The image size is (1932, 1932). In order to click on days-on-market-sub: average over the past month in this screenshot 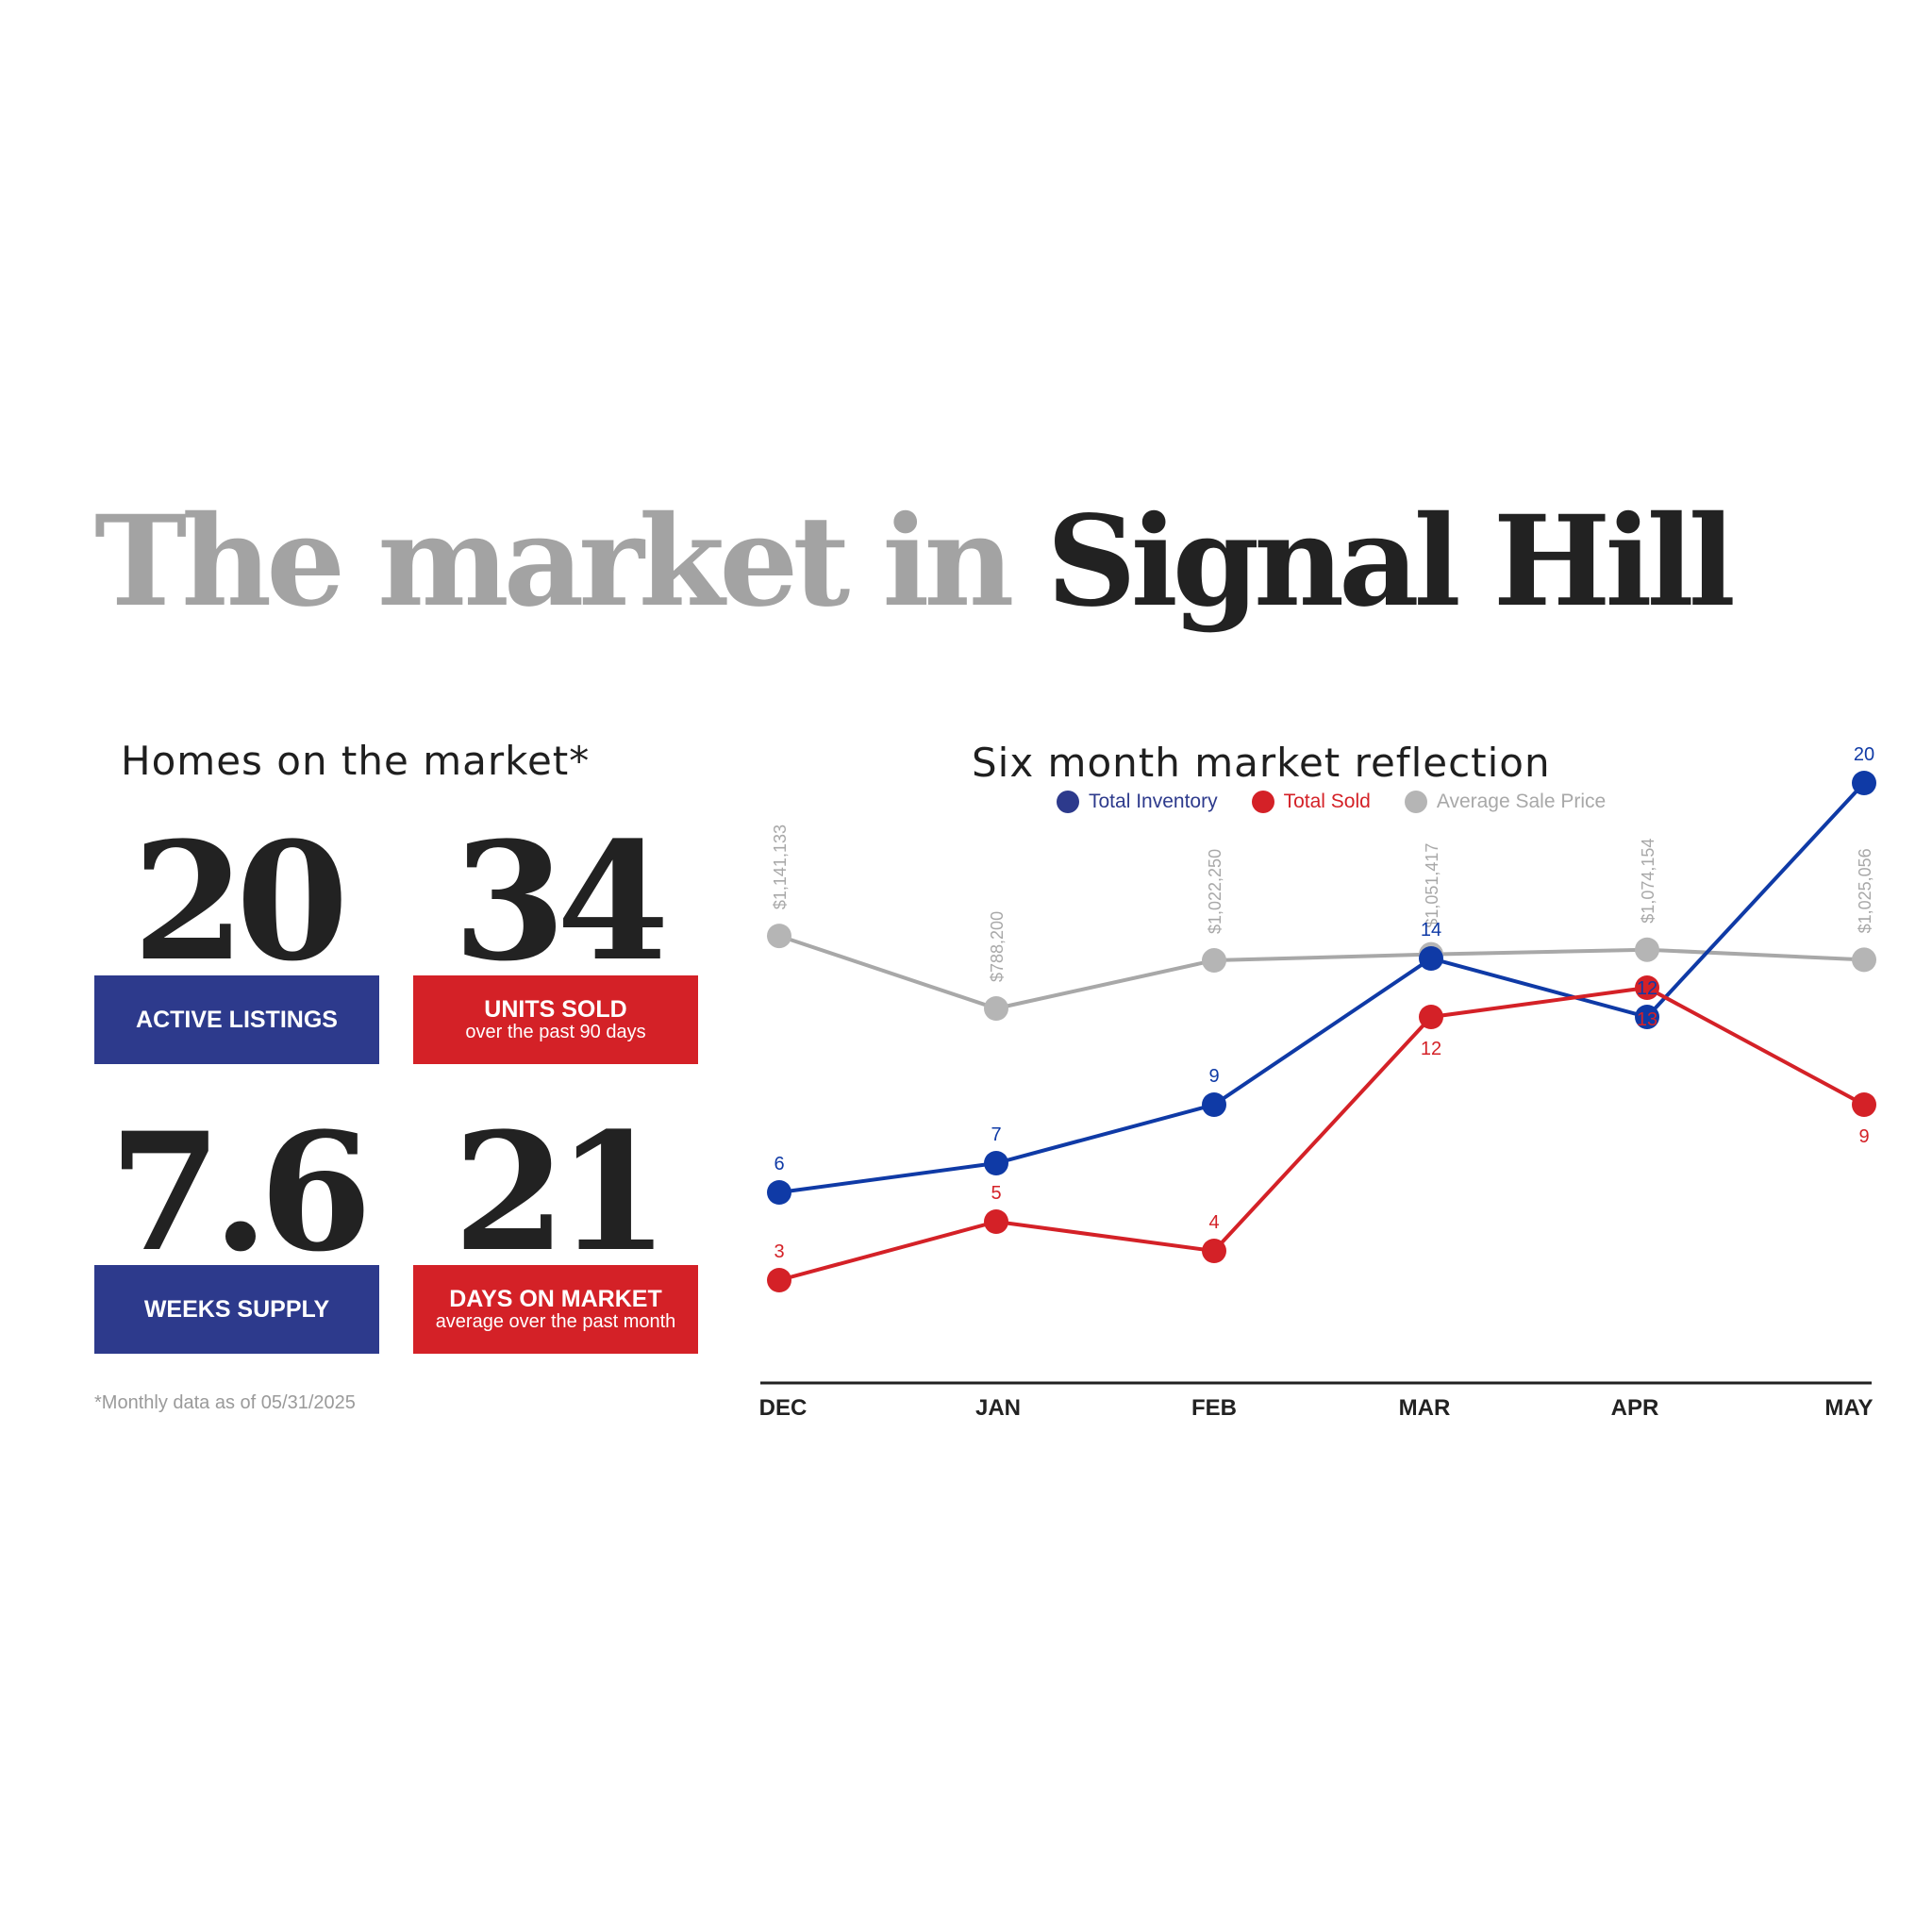, I will do `click(556, 1321)`.